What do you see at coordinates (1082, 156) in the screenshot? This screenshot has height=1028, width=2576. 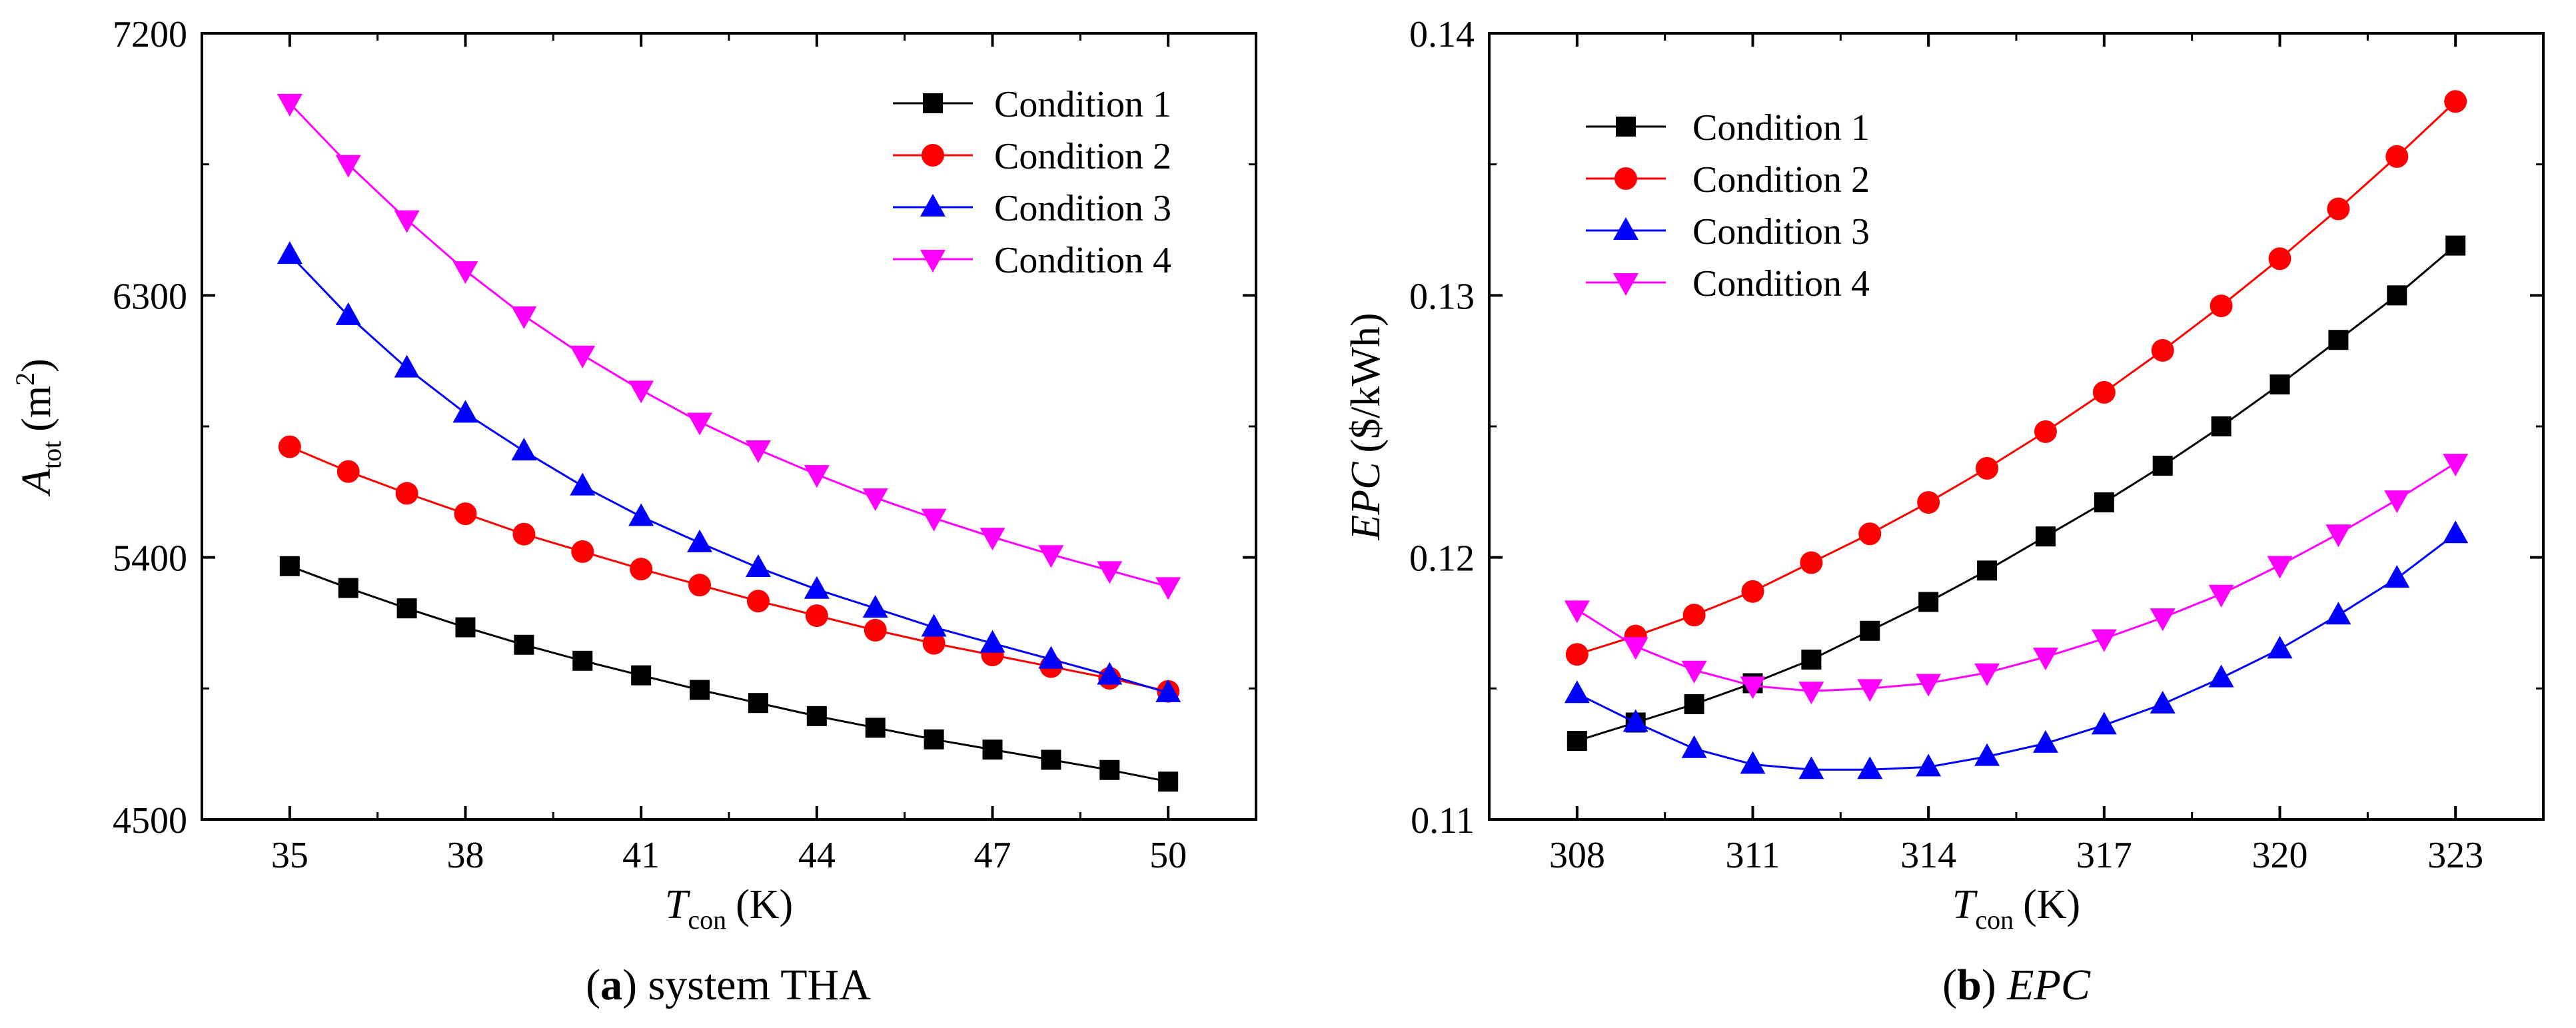 I see `legend-entry-2: Condition 2` at bounding box center [1082, 156].